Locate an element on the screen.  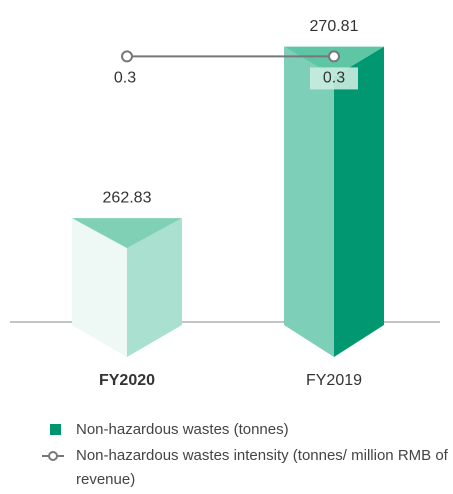
x-tick-label: FY2019 is located at coordinates (334, 380).